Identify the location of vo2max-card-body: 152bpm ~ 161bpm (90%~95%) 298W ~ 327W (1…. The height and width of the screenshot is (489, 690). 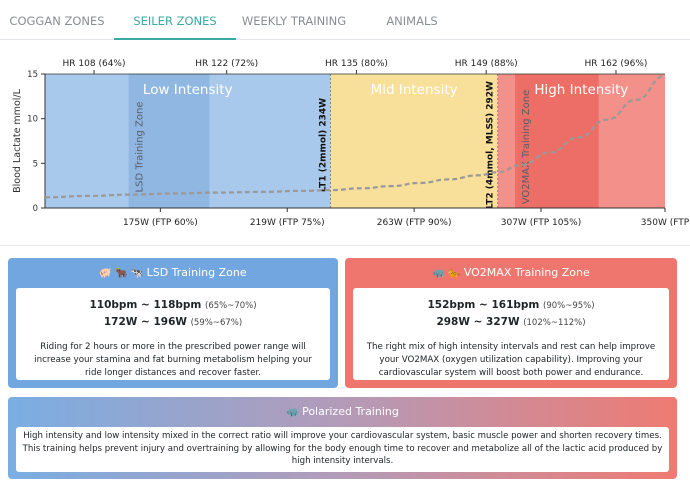
(511, 334).